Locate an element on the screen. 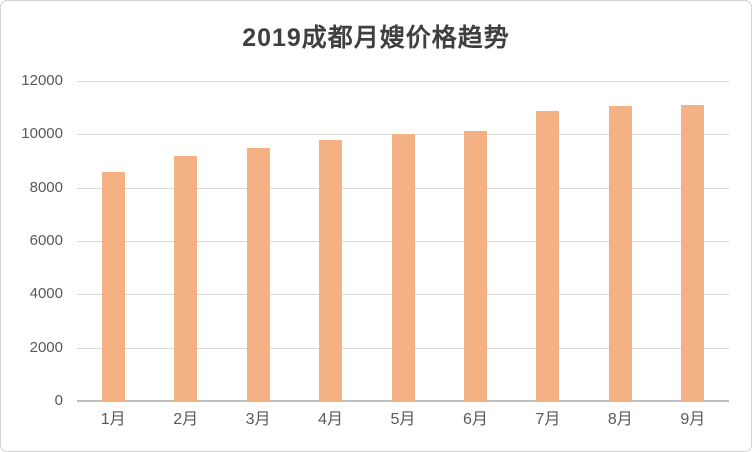 This screenshot has width=752, height=452. bar-1月 is located at coordinates (113, 286).